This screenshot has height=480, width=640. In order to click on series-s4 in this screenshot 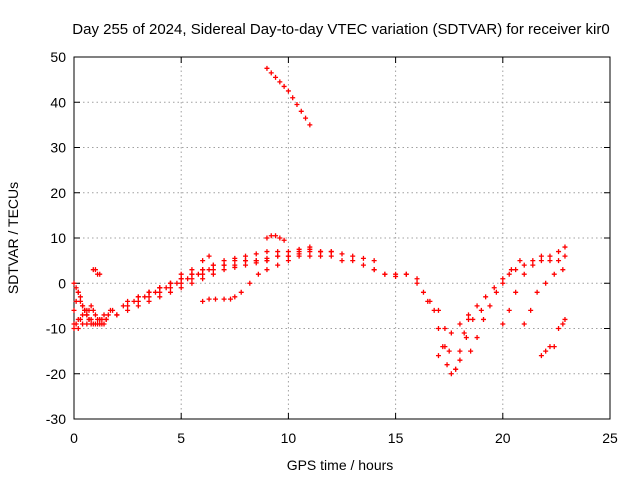, I will do `click(80, 326)`.